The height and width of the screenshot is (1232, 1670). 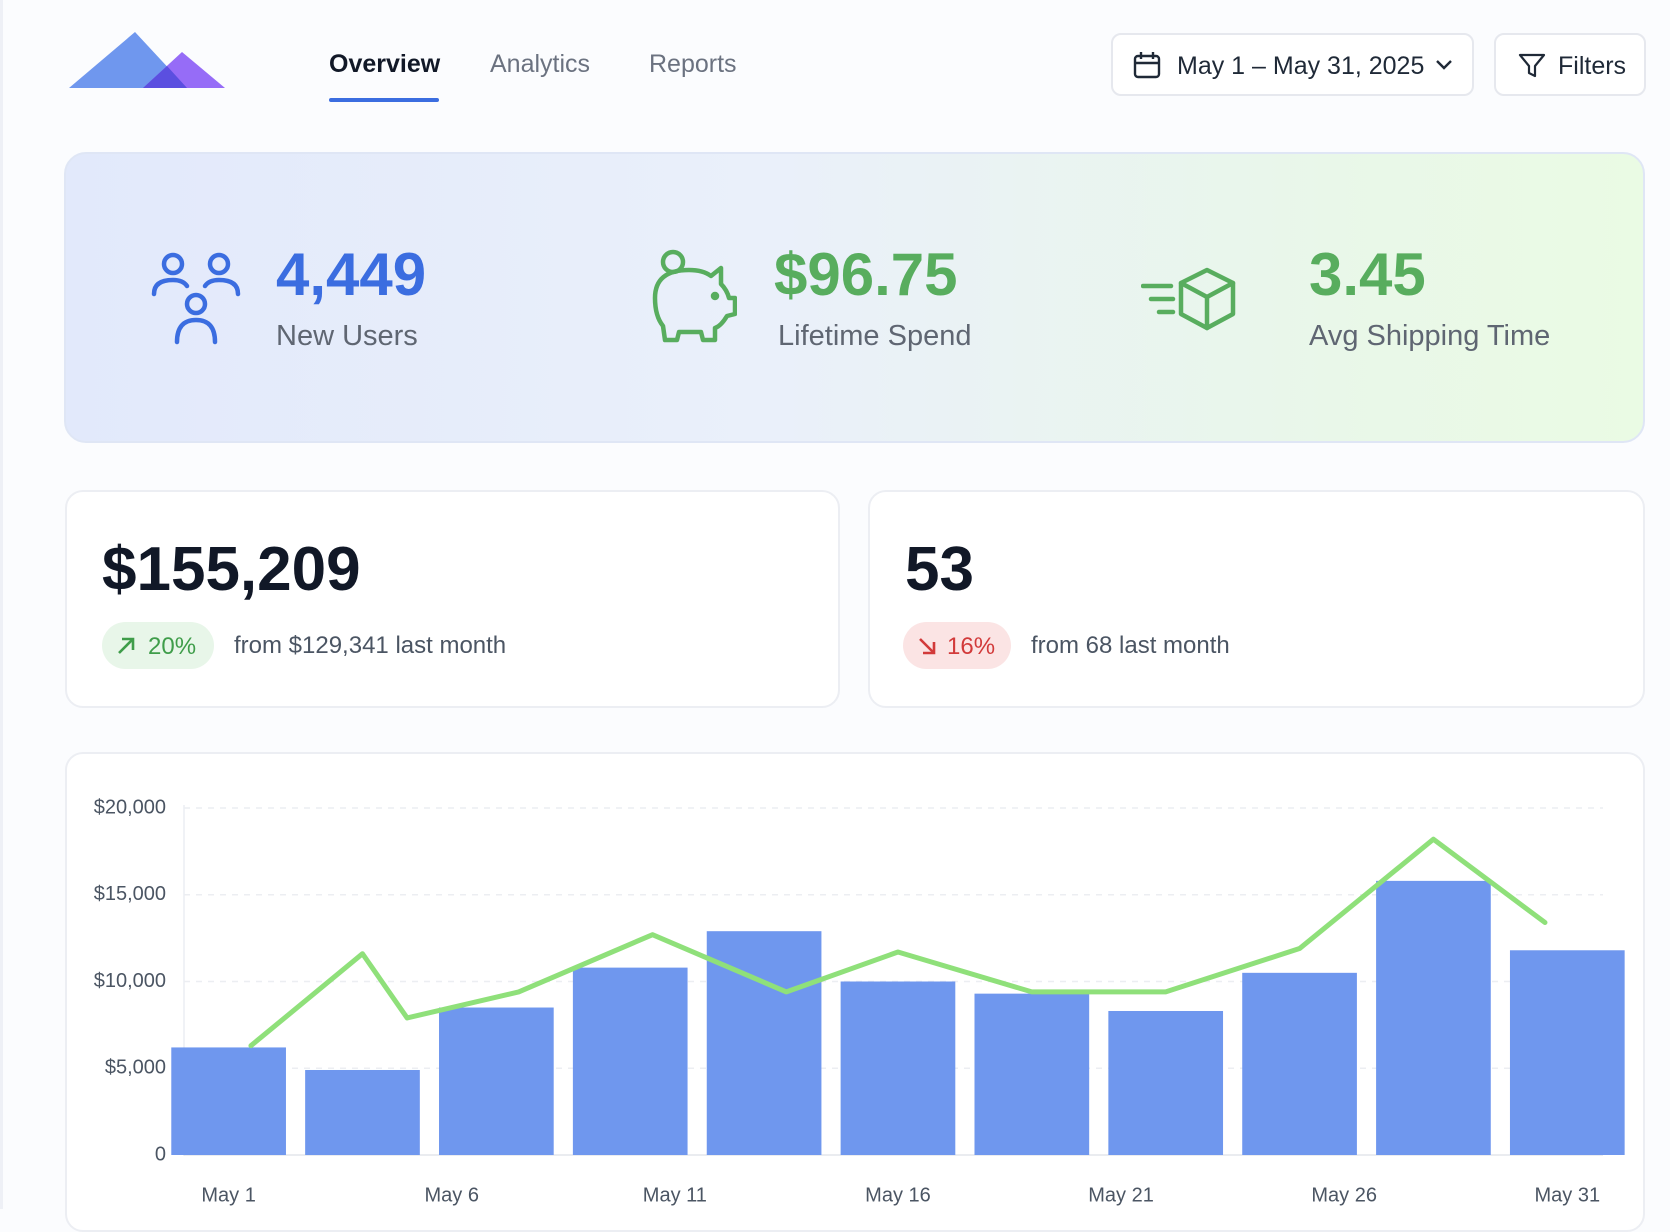 What do you see at coordinates (231, 569) in the screenshot?
I see `metric-value: $155,209` at bounding box center [231, 569].